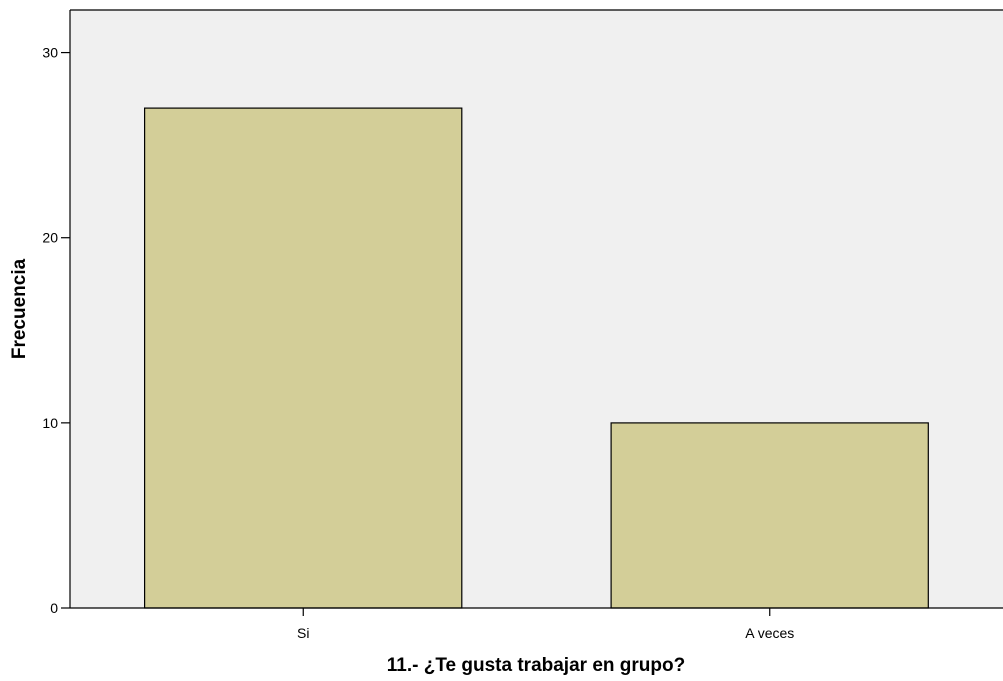 Image resolution: width=1003 pixels, height=681 pixels. Describe the element at coordinates (50, 53) in the screenshot. I see `y-tick-label: 30` at that location.